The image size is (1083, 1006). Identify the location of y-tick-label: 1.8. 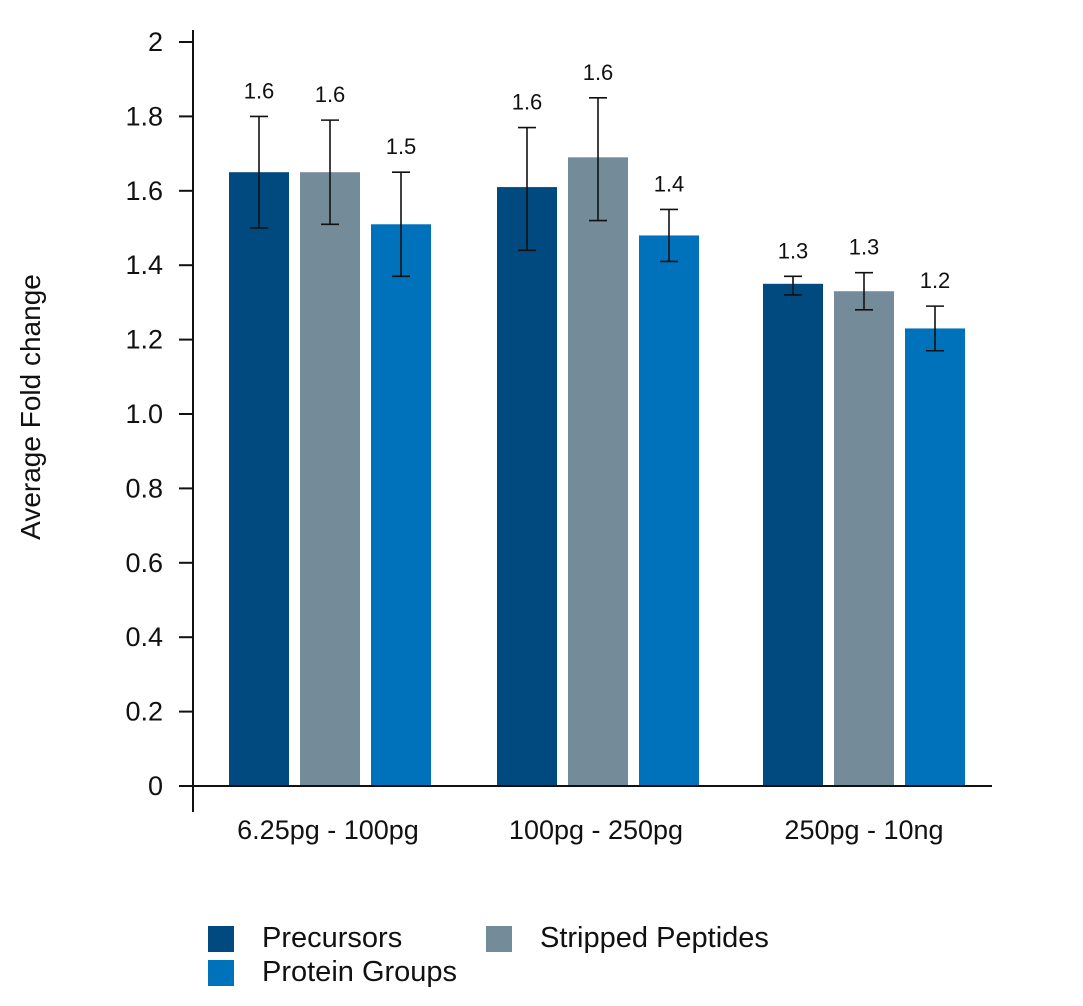
(144, 116).